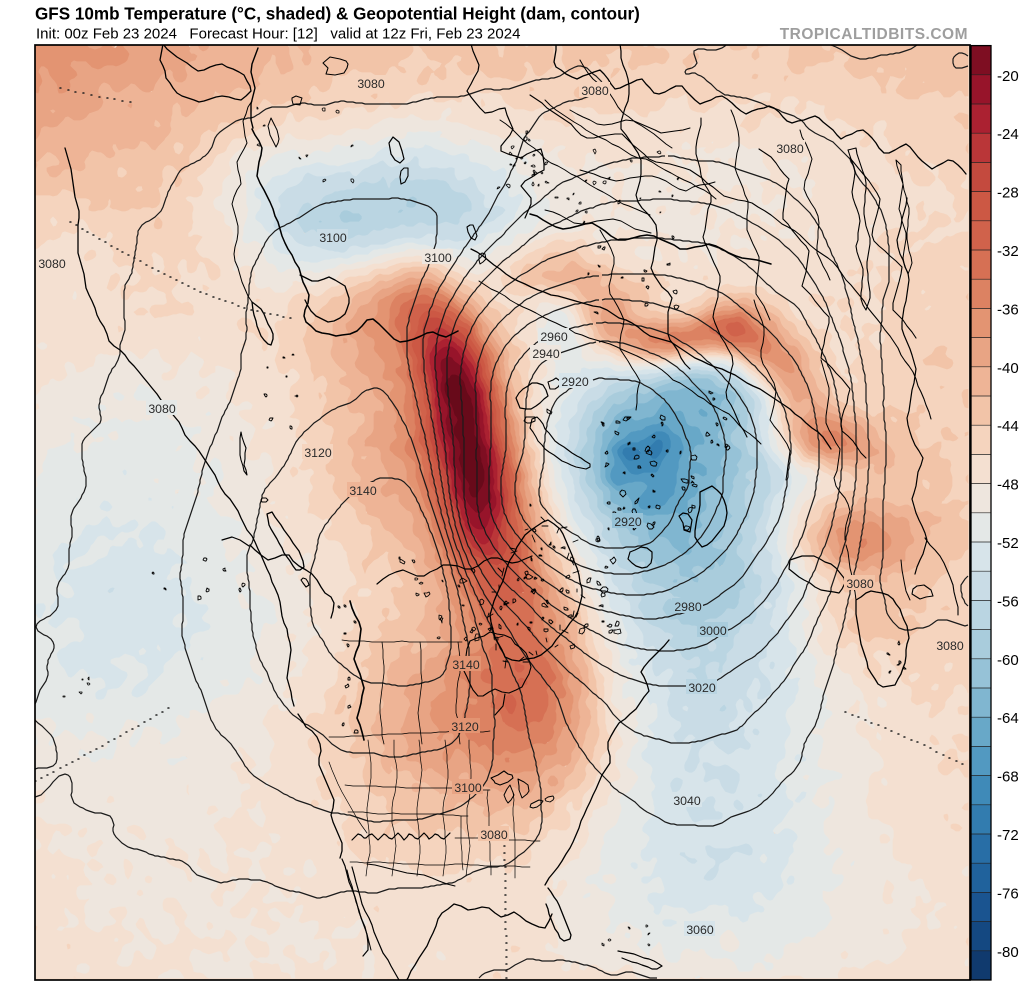 The image size is (1024, 1005). I want to click on svg-text: -80, so click(1008, 952).